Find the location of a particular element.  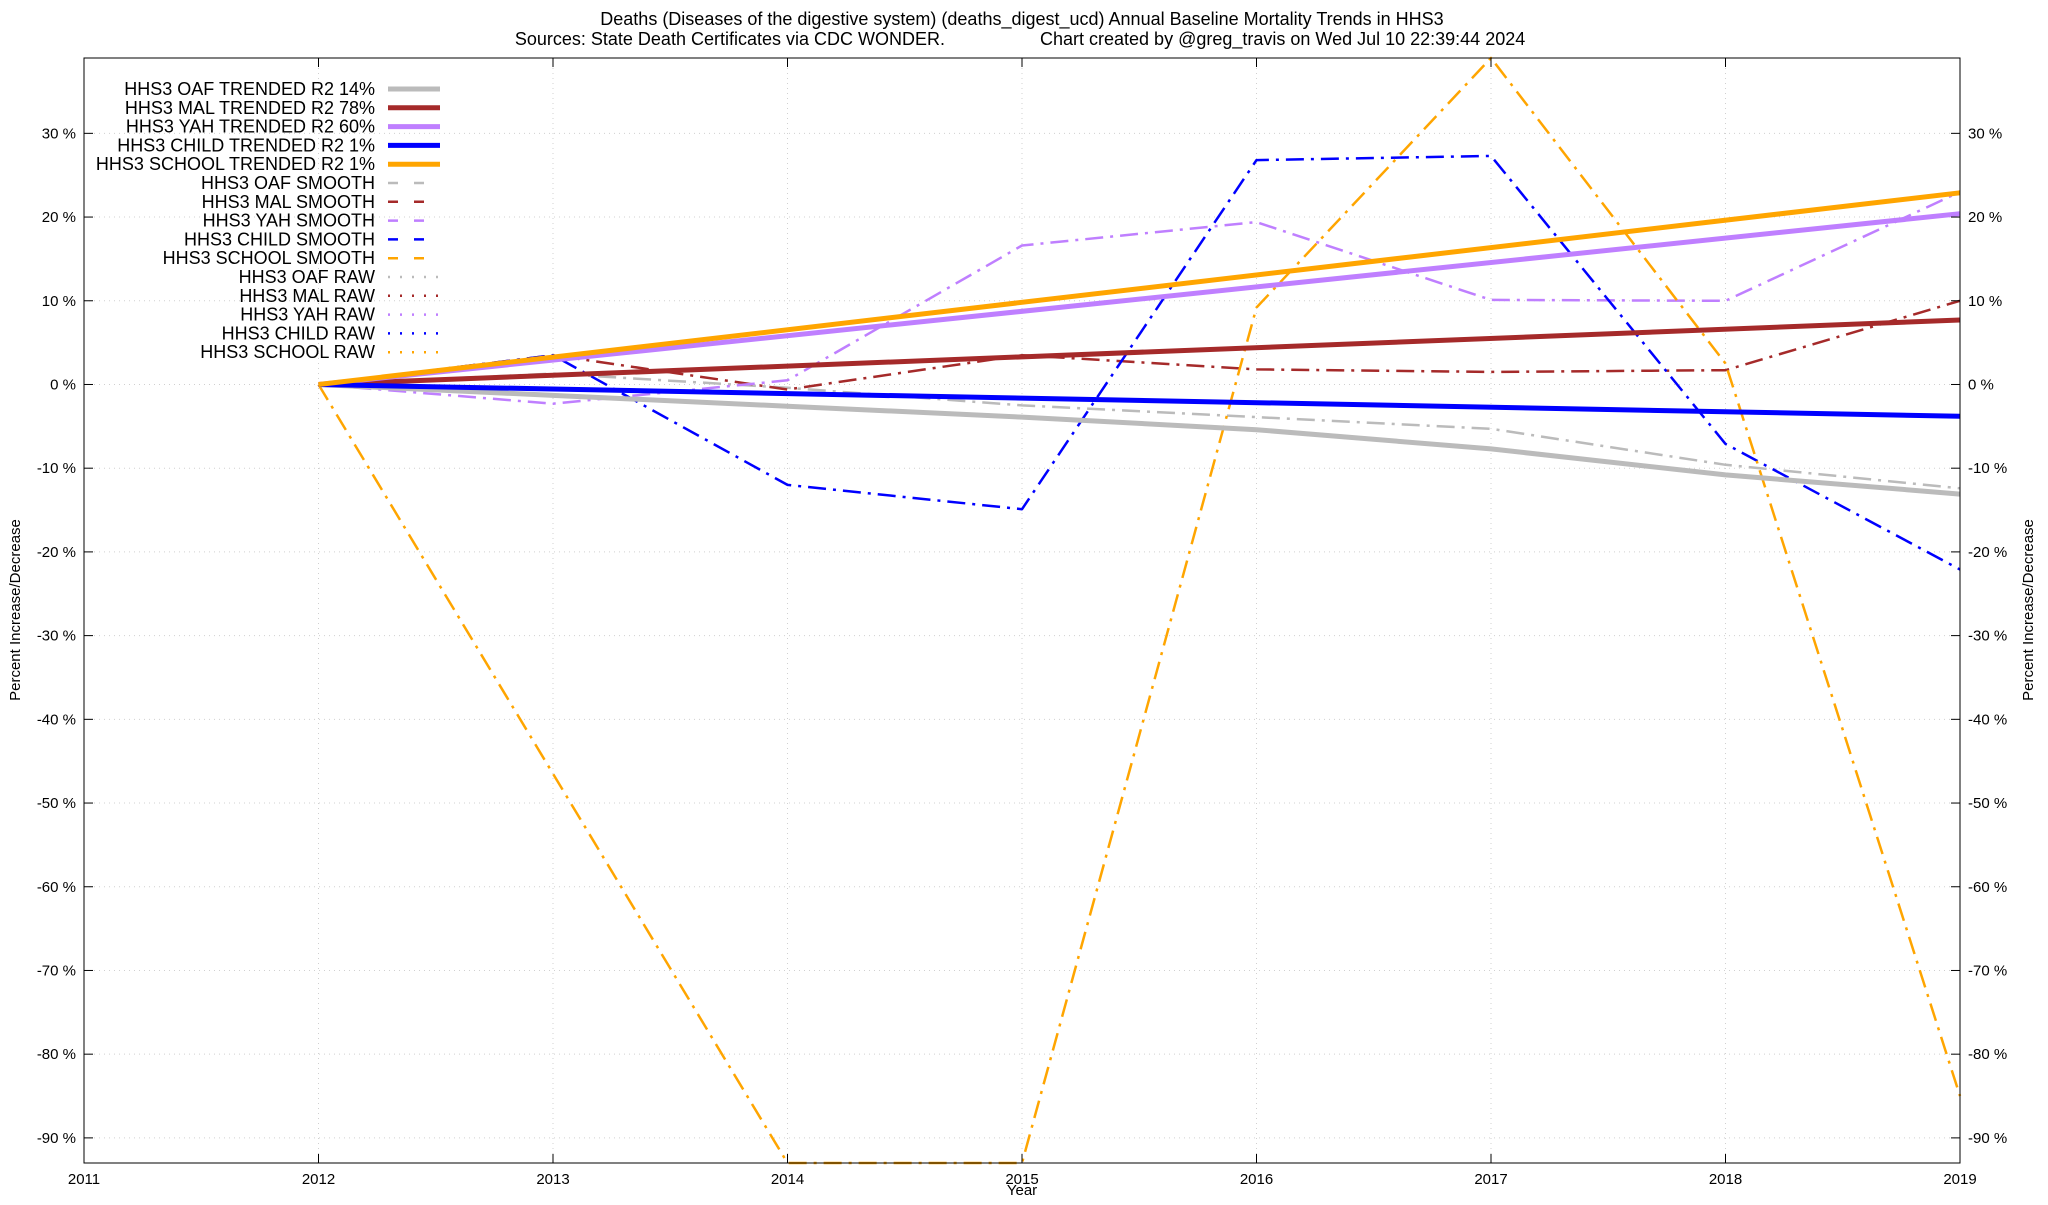

y-tick-label-left: 0 % is located at coordinates (63, 384).